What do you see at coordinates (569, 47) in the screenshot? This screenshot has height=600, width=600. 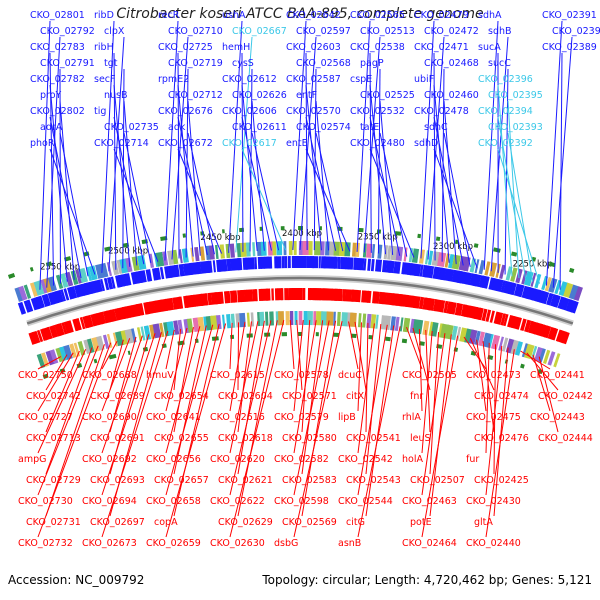 I see `forward-gene-label: CKO_02389` at bounding box center [569, 47].